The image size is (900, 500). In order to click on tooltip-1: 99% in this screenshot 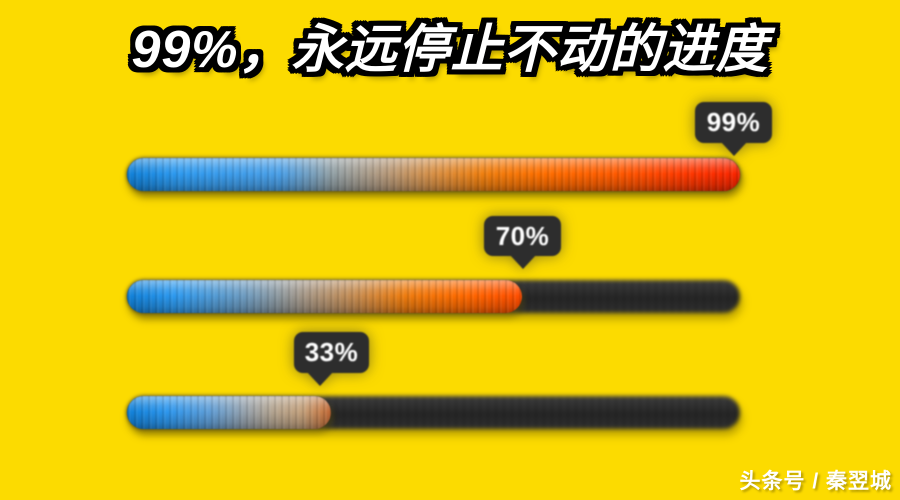, I will do `click(733, 129)`.